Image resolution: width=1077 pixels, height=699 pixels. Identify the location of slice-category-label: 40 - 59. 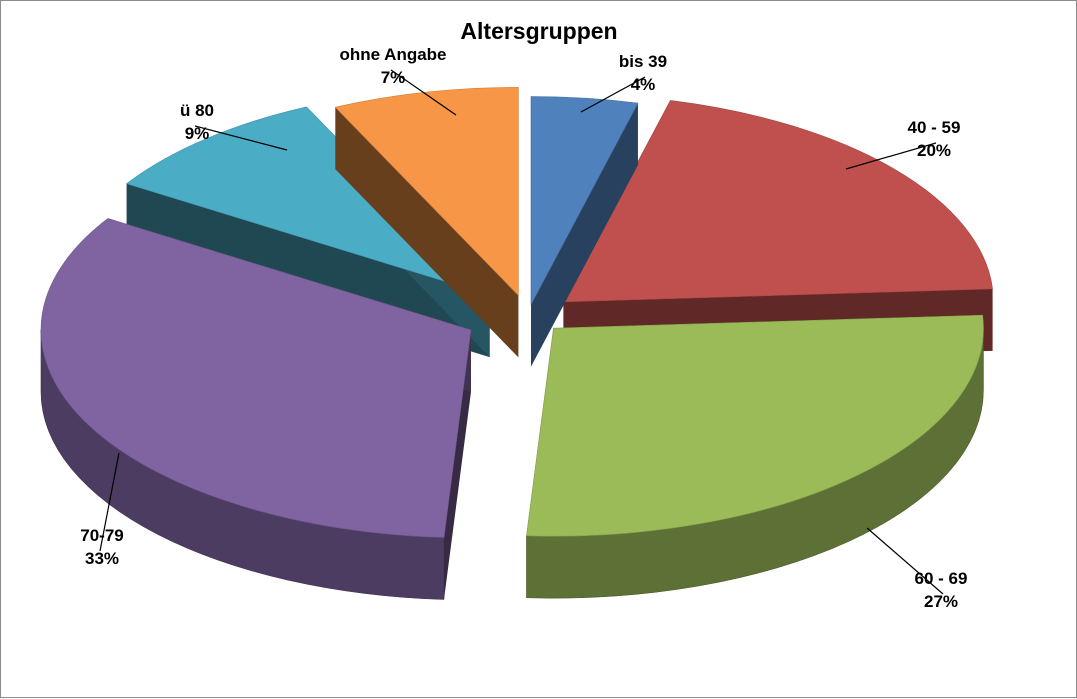
(934, 127).